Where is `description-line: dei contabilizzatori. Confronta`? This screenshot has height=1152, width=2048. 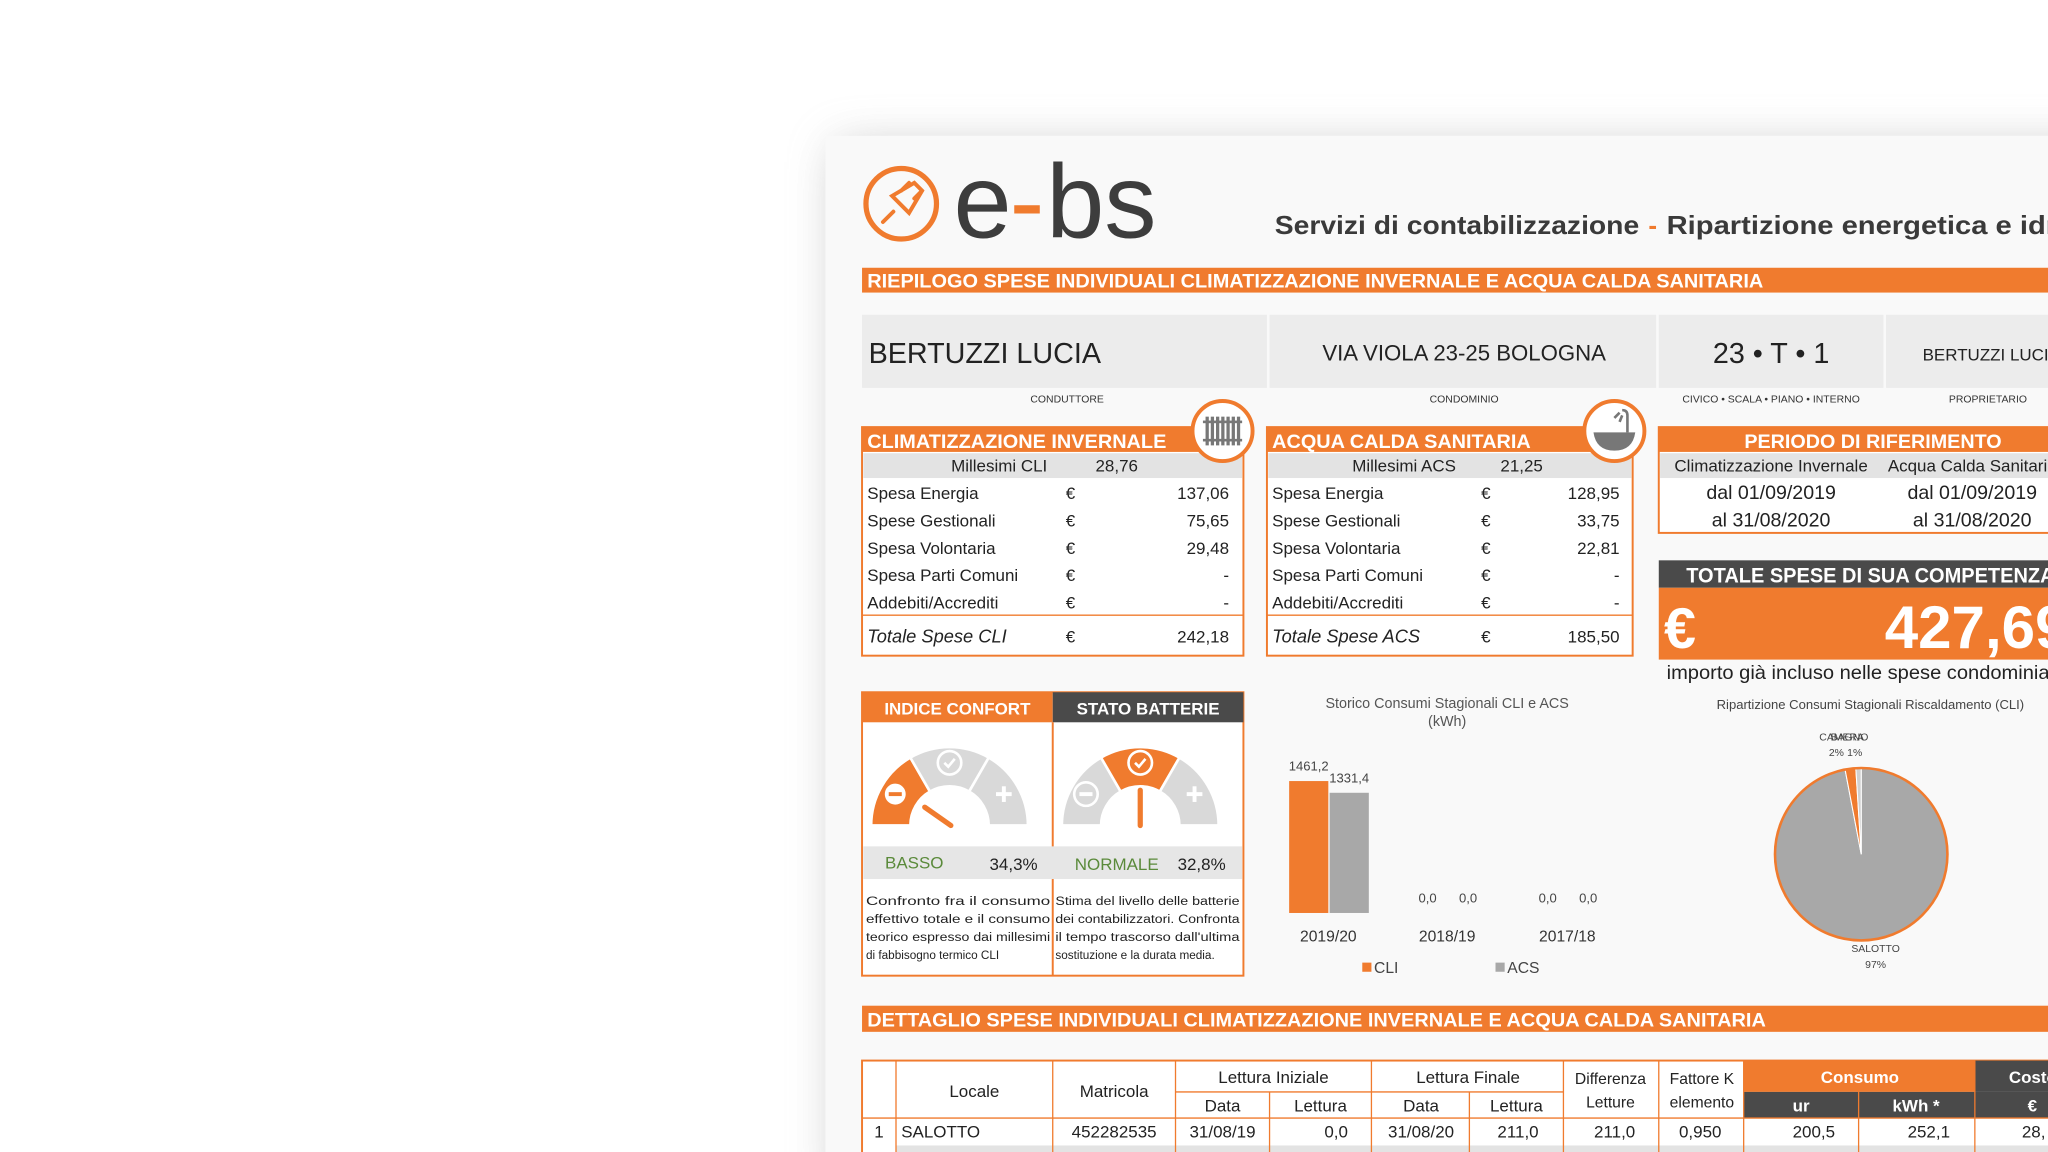 description-line: dei contabilizzatori. Confronta is located at coordinates (1147, 919).